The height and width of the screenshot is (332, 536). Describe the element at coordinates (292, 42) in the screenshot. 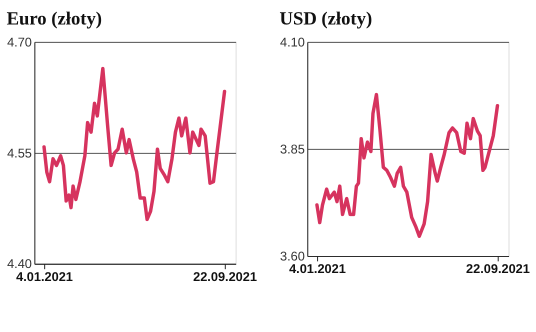

I see `y-tick-label: 4.10` at that location.